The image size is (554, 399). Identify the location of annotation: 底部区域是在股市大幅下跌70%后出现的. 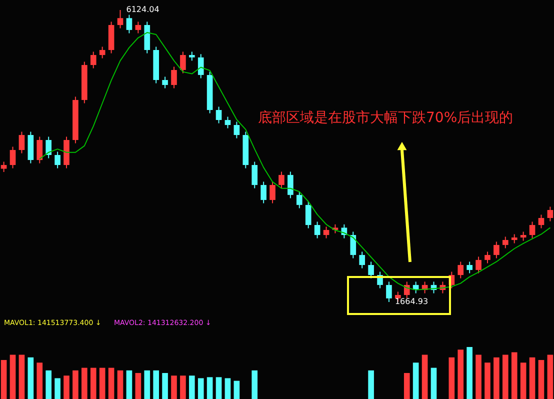
(386, 118).